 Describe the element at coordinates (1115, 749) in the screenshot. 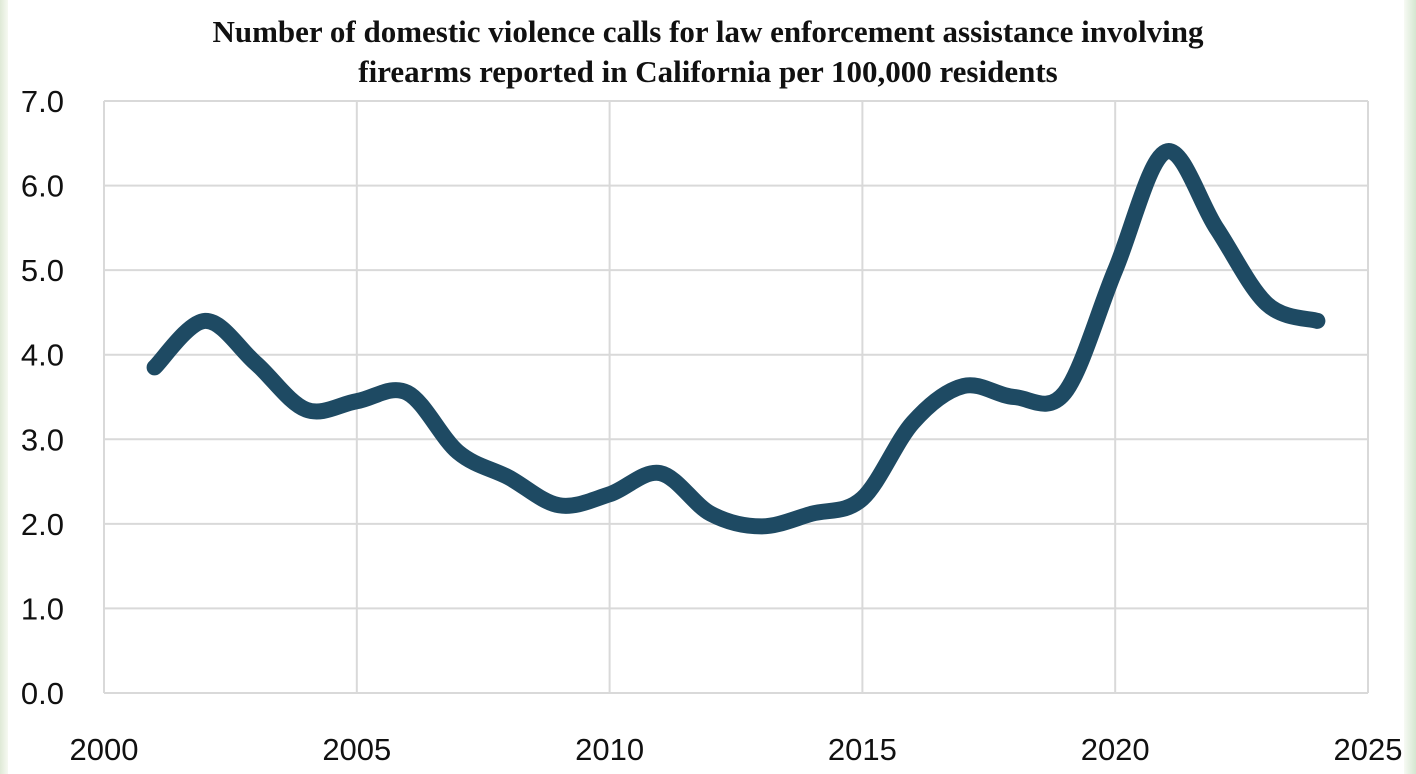

I see `x-tick-label-4: 2020` at that location.